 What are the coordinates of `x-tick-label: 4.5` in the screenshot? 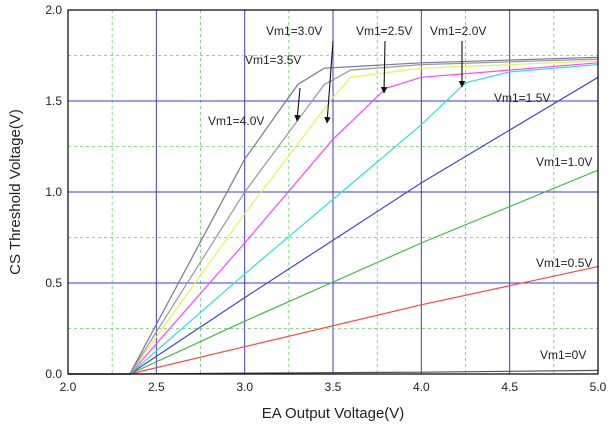 It's located at (509, 387).